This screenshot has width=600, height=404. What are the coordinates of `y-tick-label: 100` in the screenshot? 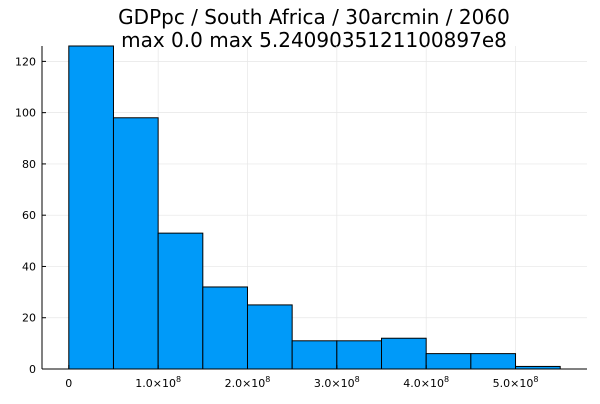 It's located at (25, 113).